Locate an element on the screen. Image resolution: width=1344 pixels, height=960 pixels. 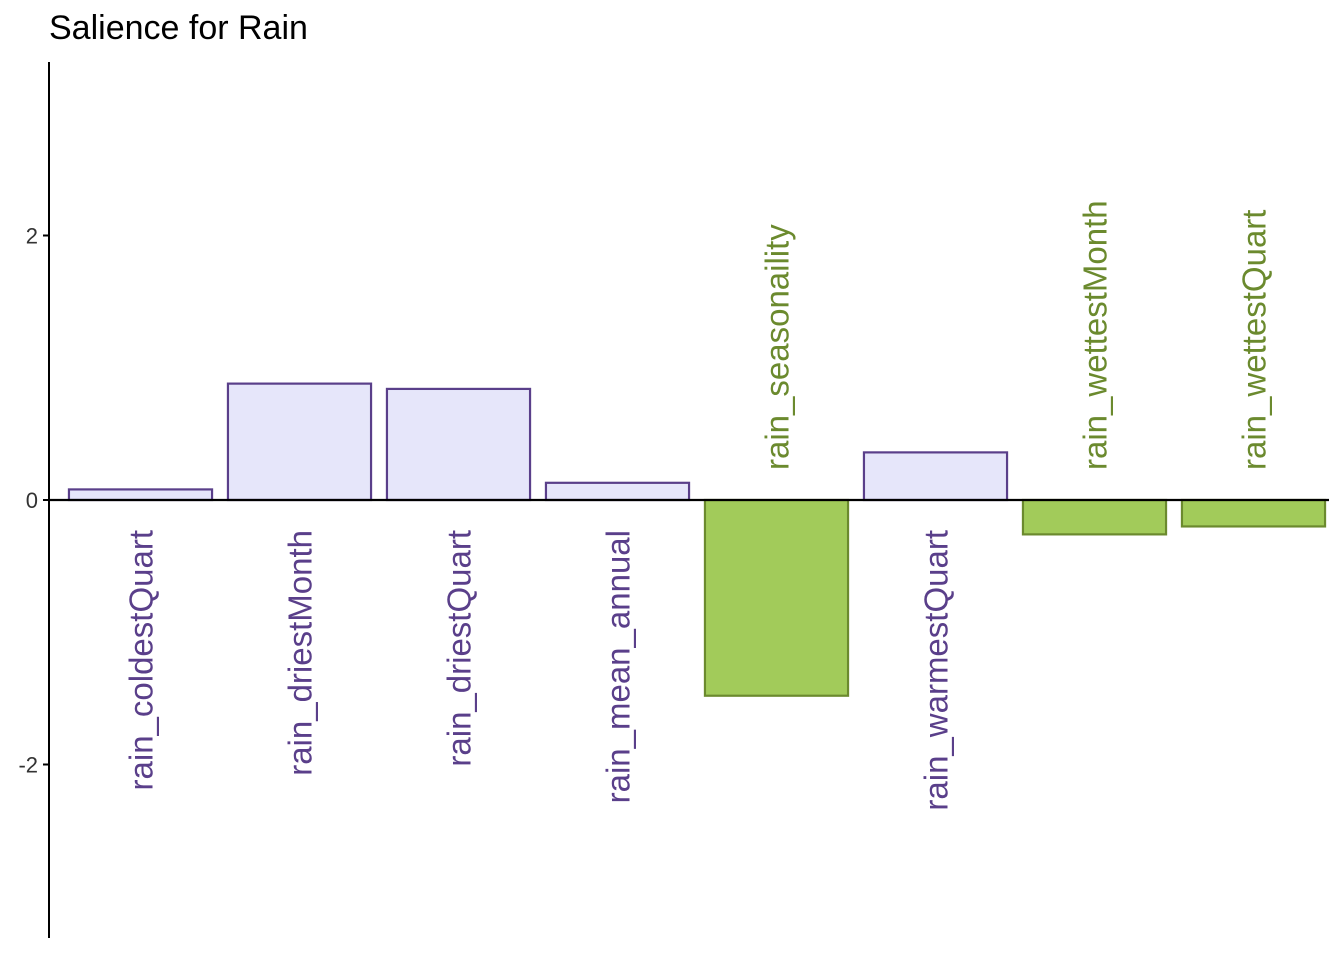
bar-rain_mean_annual is located at coordinates (617, 491).